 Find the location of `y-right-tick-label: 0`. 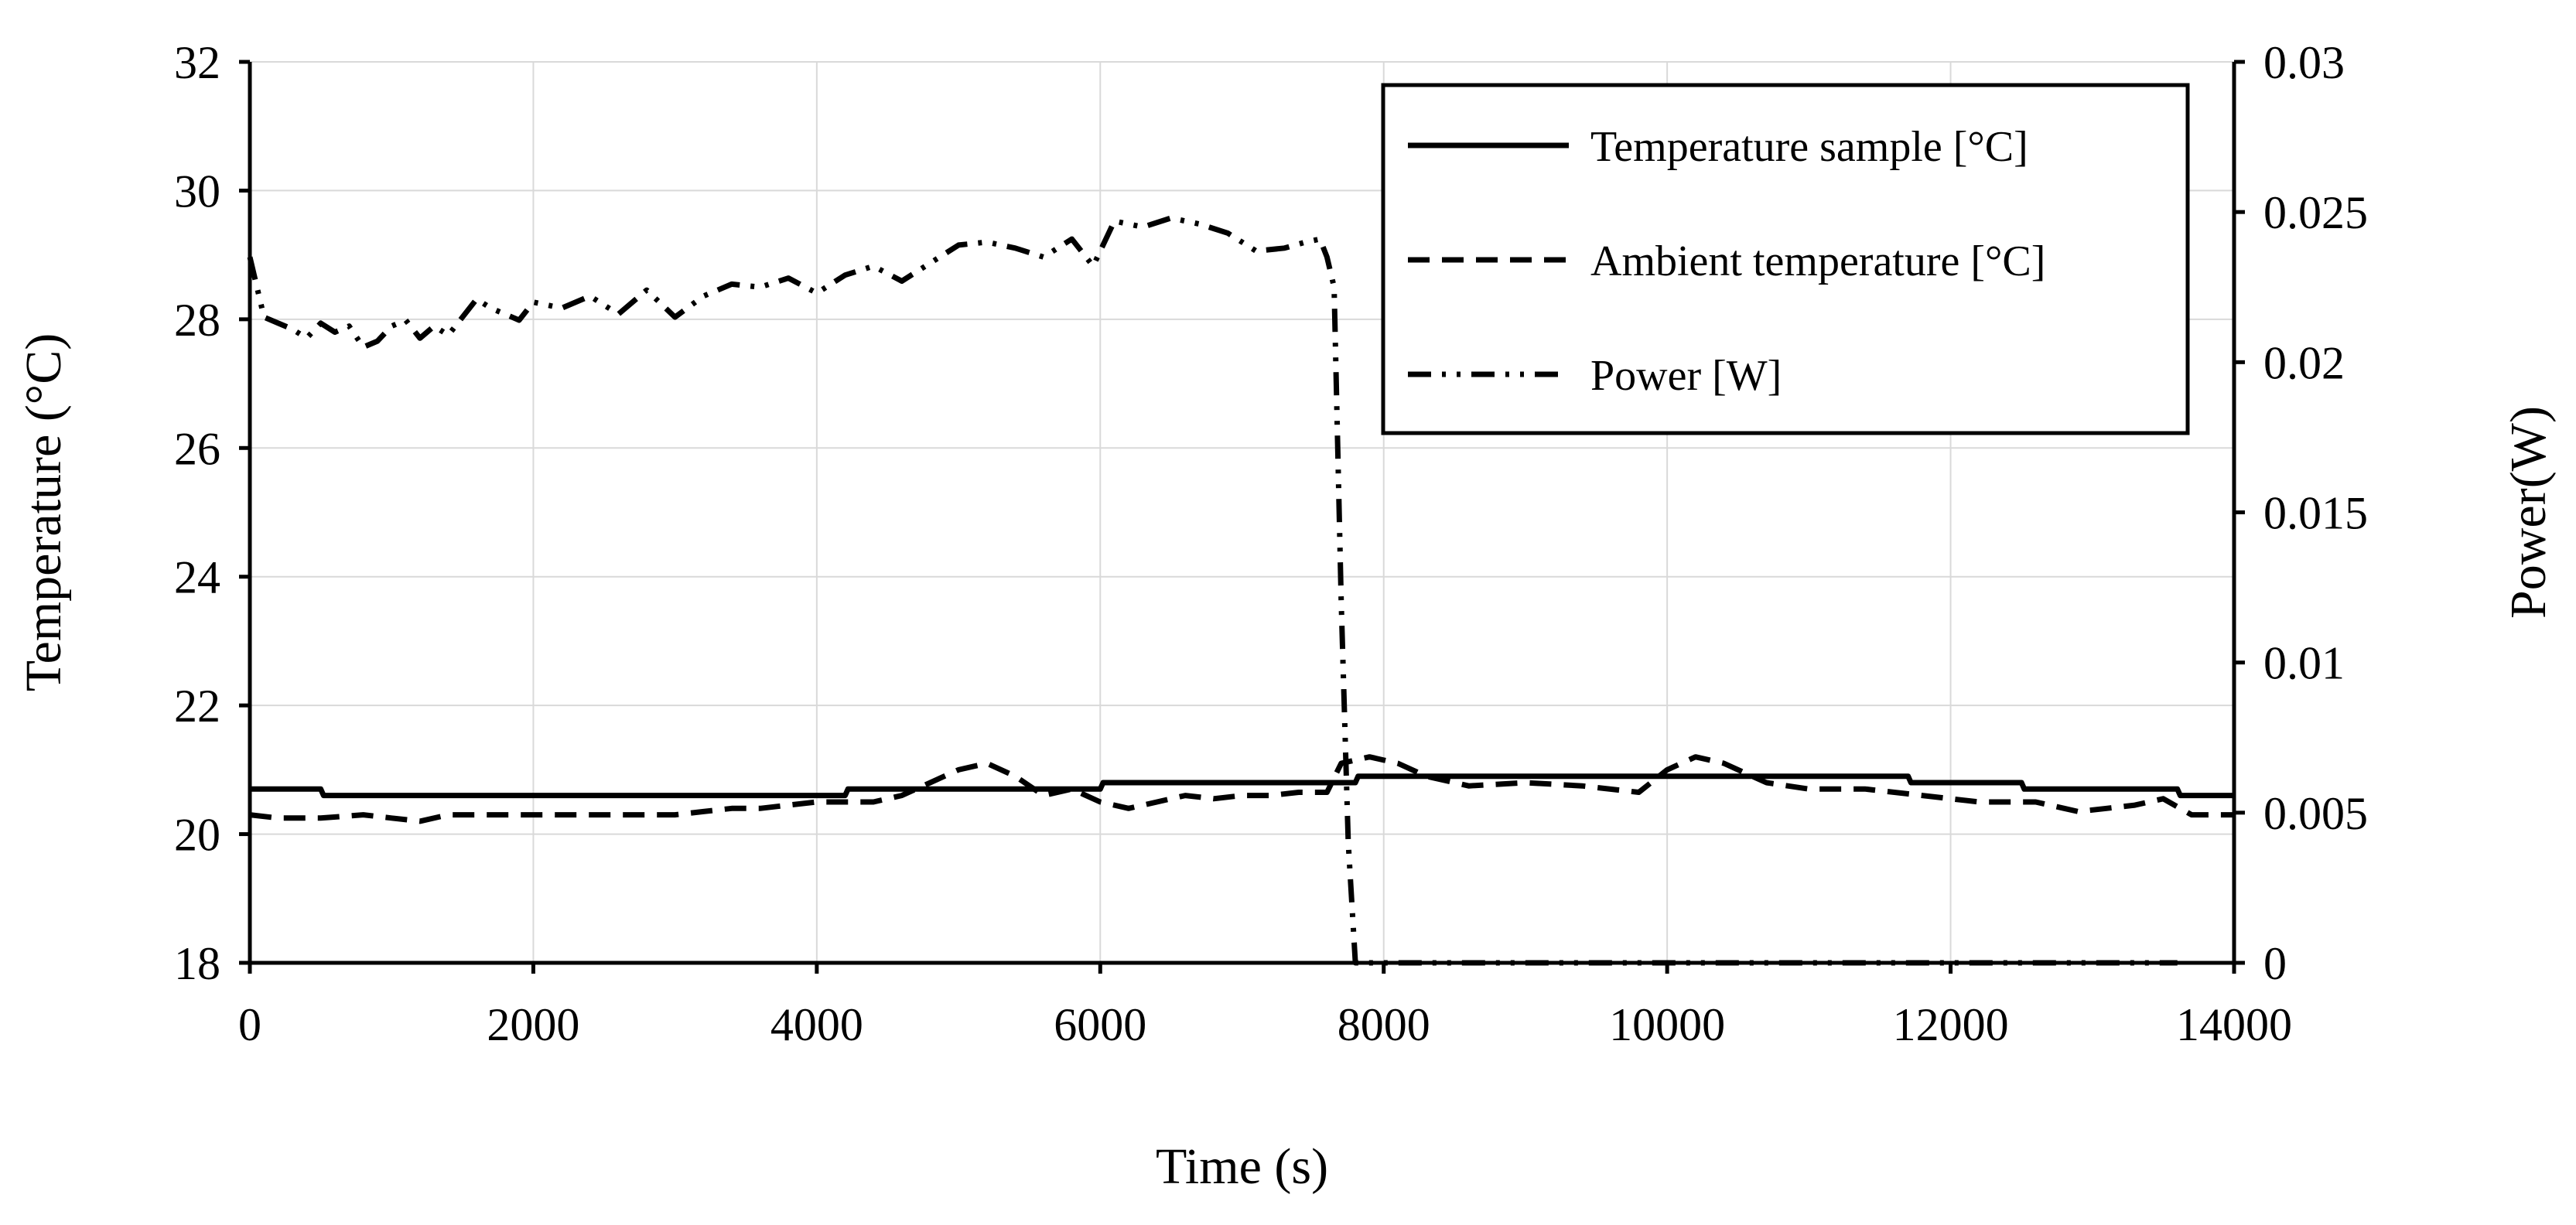

y-right-tick-label: 0 is located at coordinates (2275, 963).